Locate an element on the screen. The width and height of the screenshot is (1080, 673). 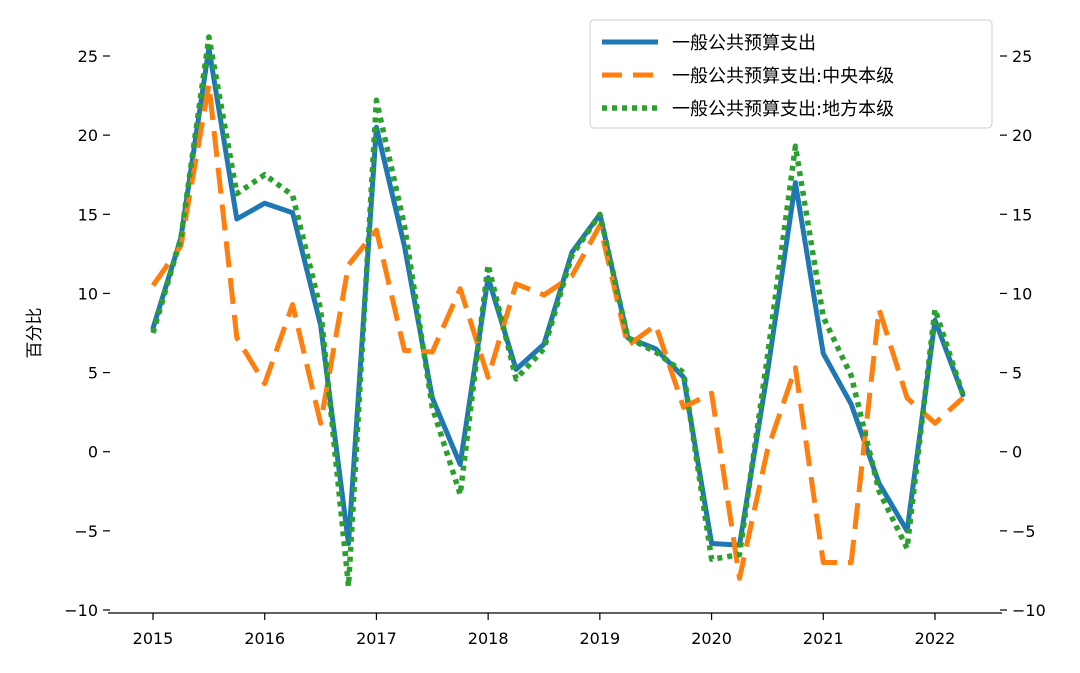
x-tick-label: 2021 is located at coordinates (823, 638).